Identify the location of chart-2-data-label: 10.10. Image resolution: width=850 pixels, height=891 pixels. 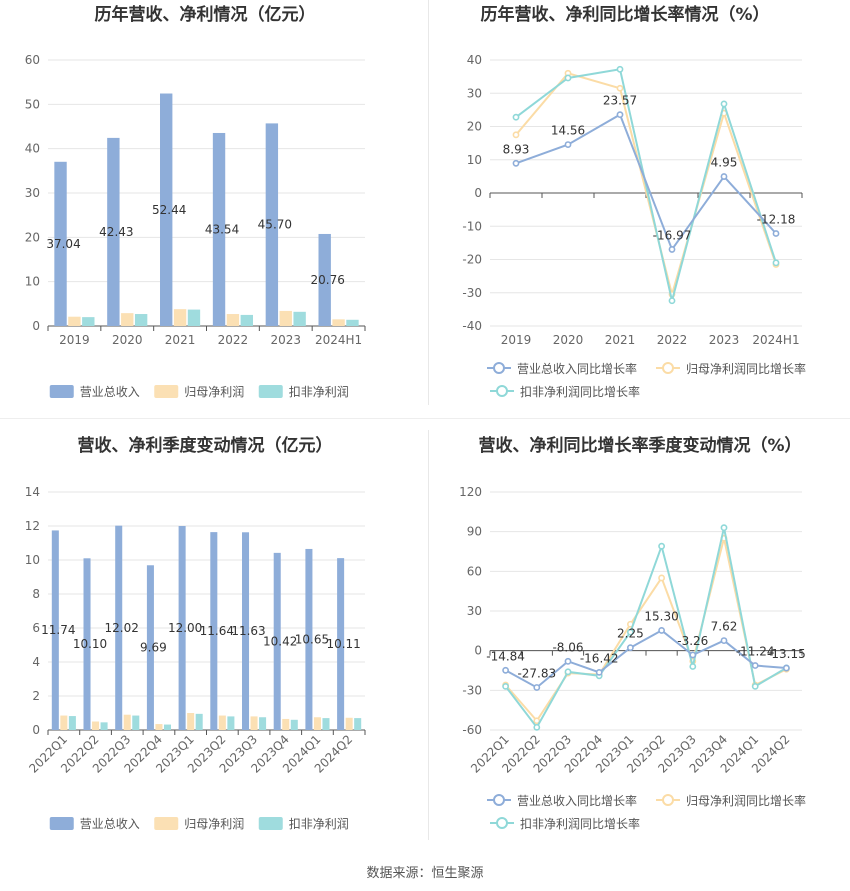
(90, 644).